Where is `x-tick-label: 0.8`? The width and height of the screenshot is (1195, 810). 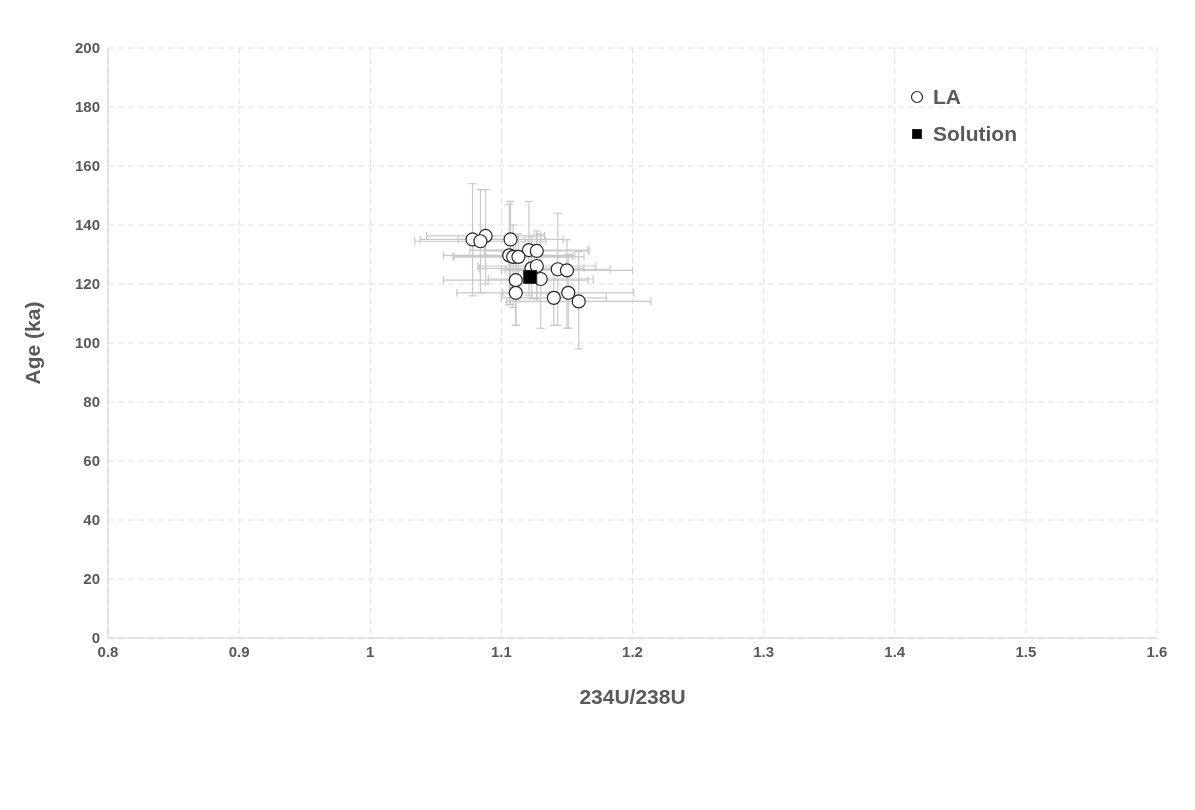
x-tick-label: 0.8 is located at coordinates (108, 651).